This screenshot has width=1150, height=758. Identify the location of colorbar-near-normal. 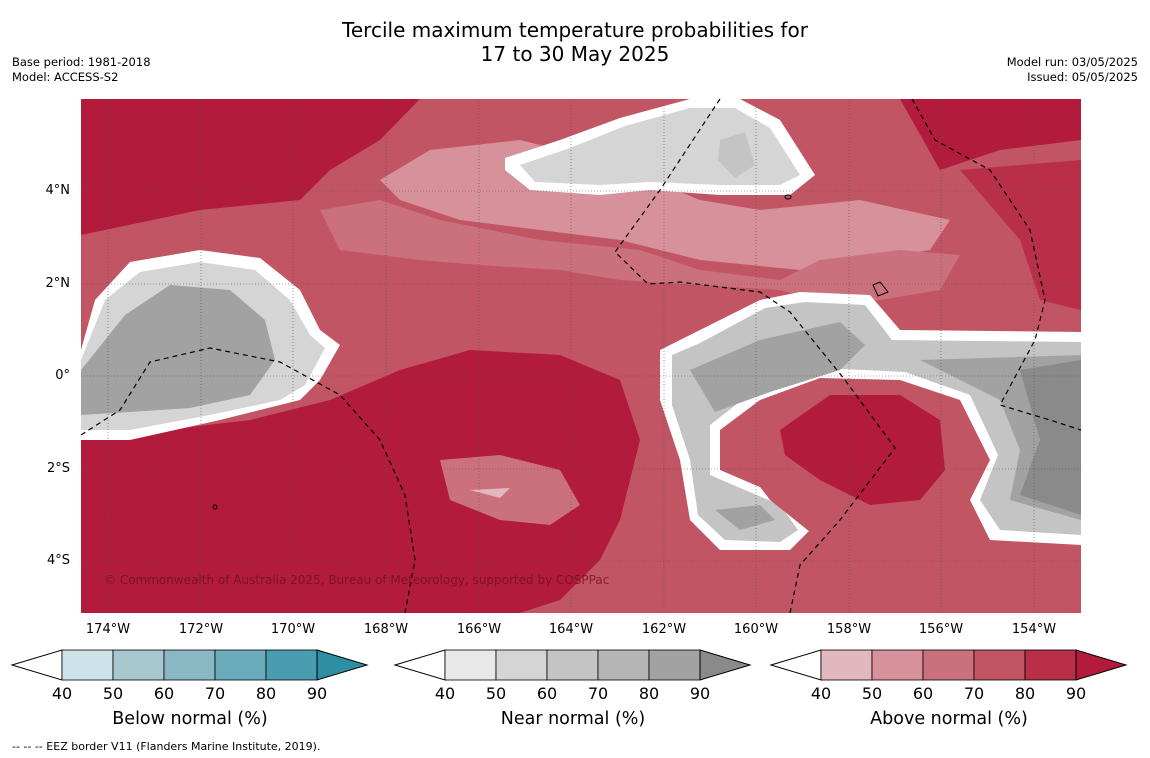
(572, 665).